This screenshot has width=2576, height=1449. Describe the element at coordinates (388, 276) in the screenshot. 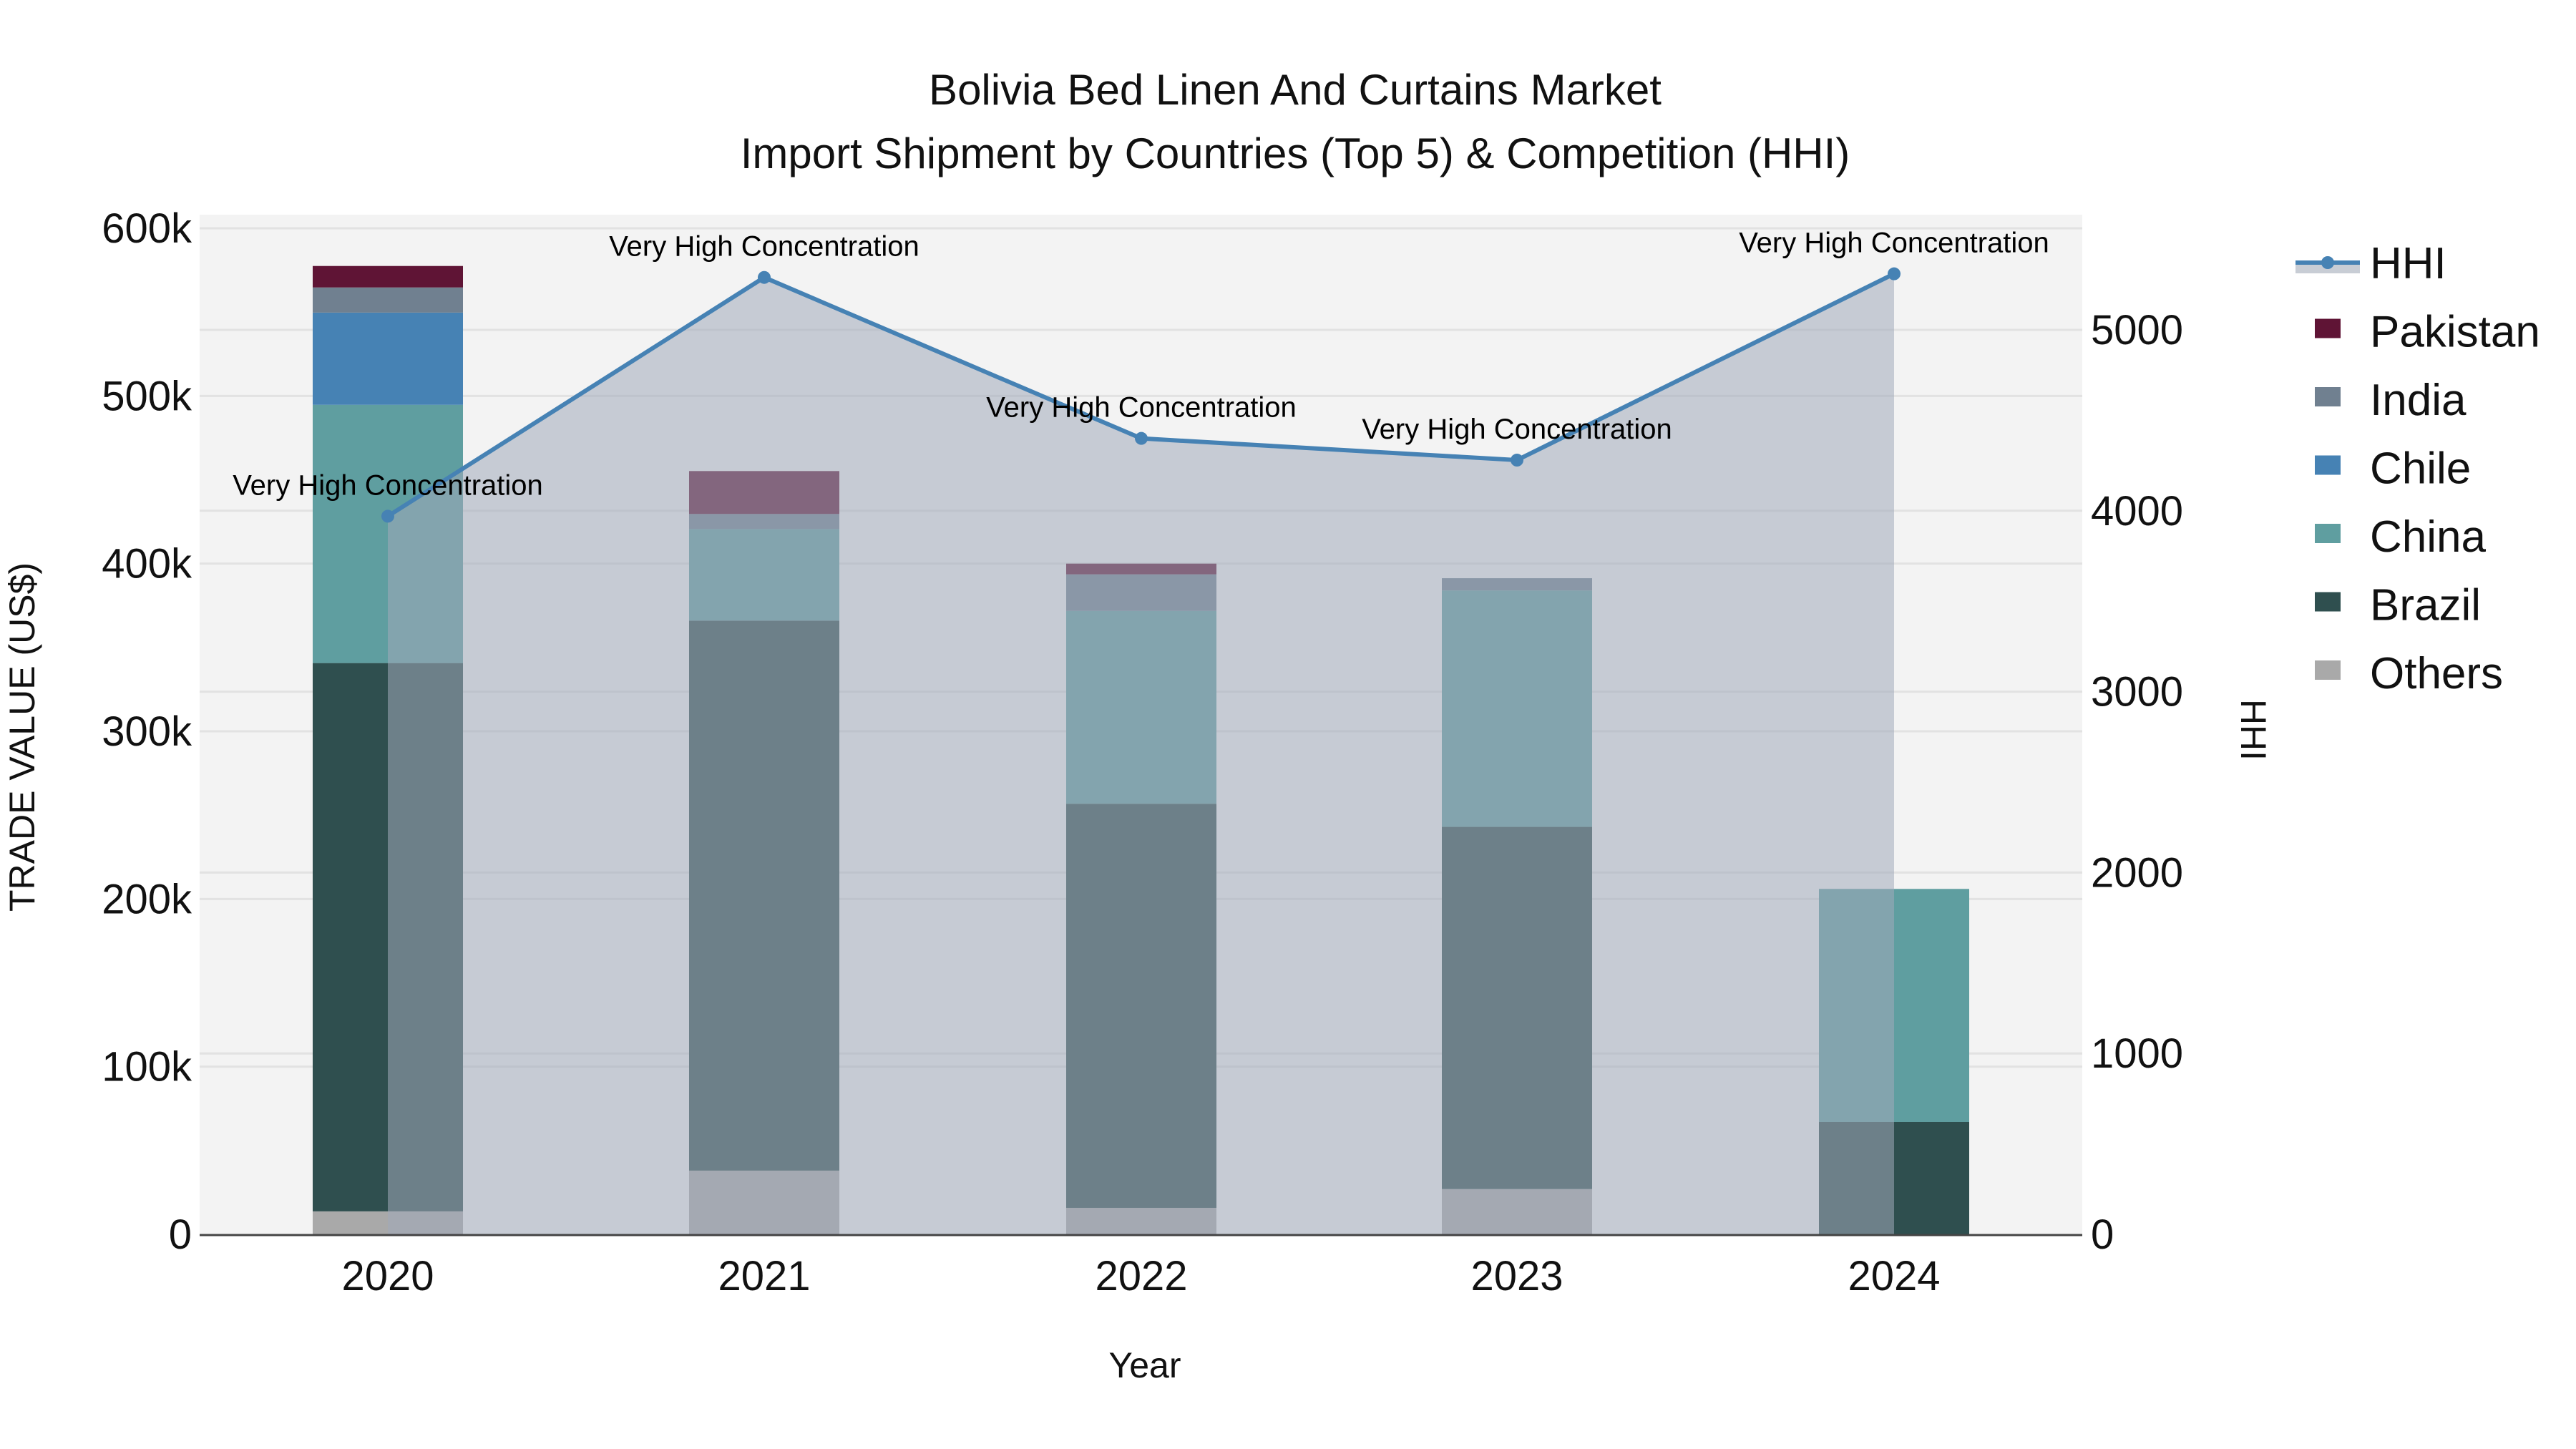

I see `bar-segment-pakistan` at that location.